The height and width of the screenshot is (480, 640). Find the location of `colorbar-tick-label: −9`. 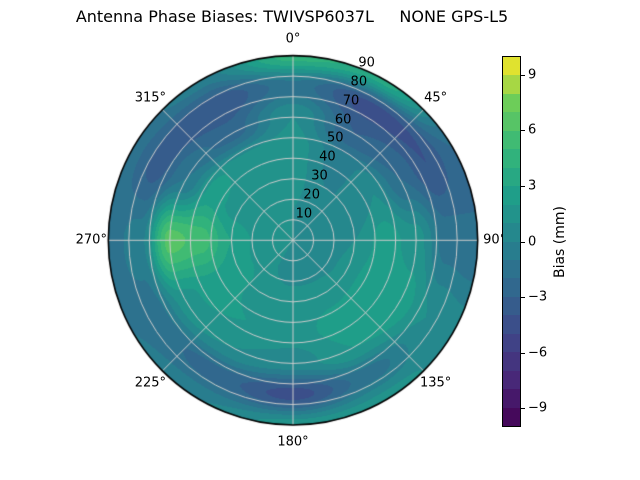

colorbar-tick-label: −9 is located at coordinates (538, 408).